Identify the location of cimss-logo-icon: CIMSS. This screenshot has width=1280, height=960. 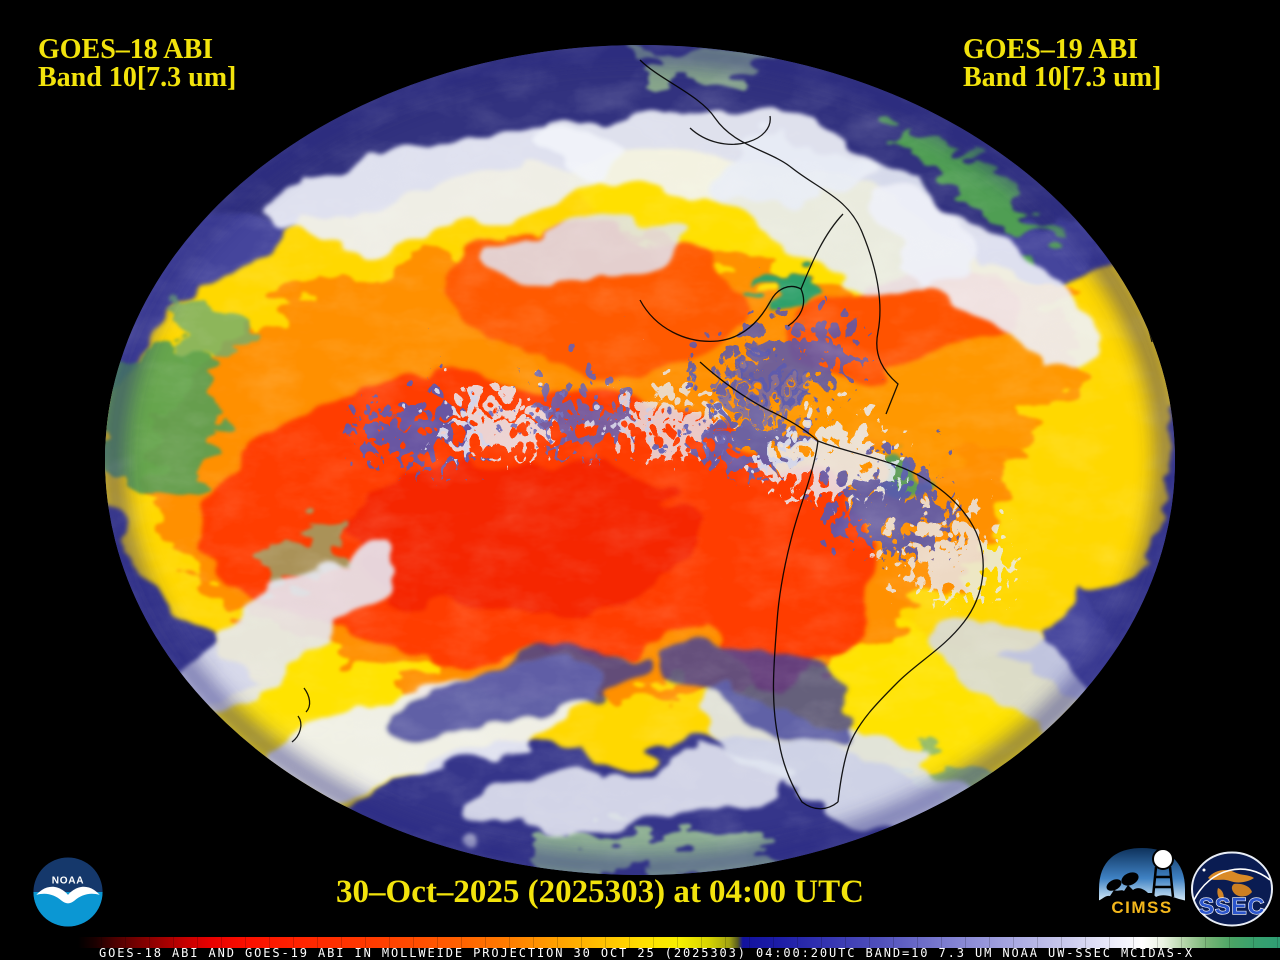
(1142, 881).